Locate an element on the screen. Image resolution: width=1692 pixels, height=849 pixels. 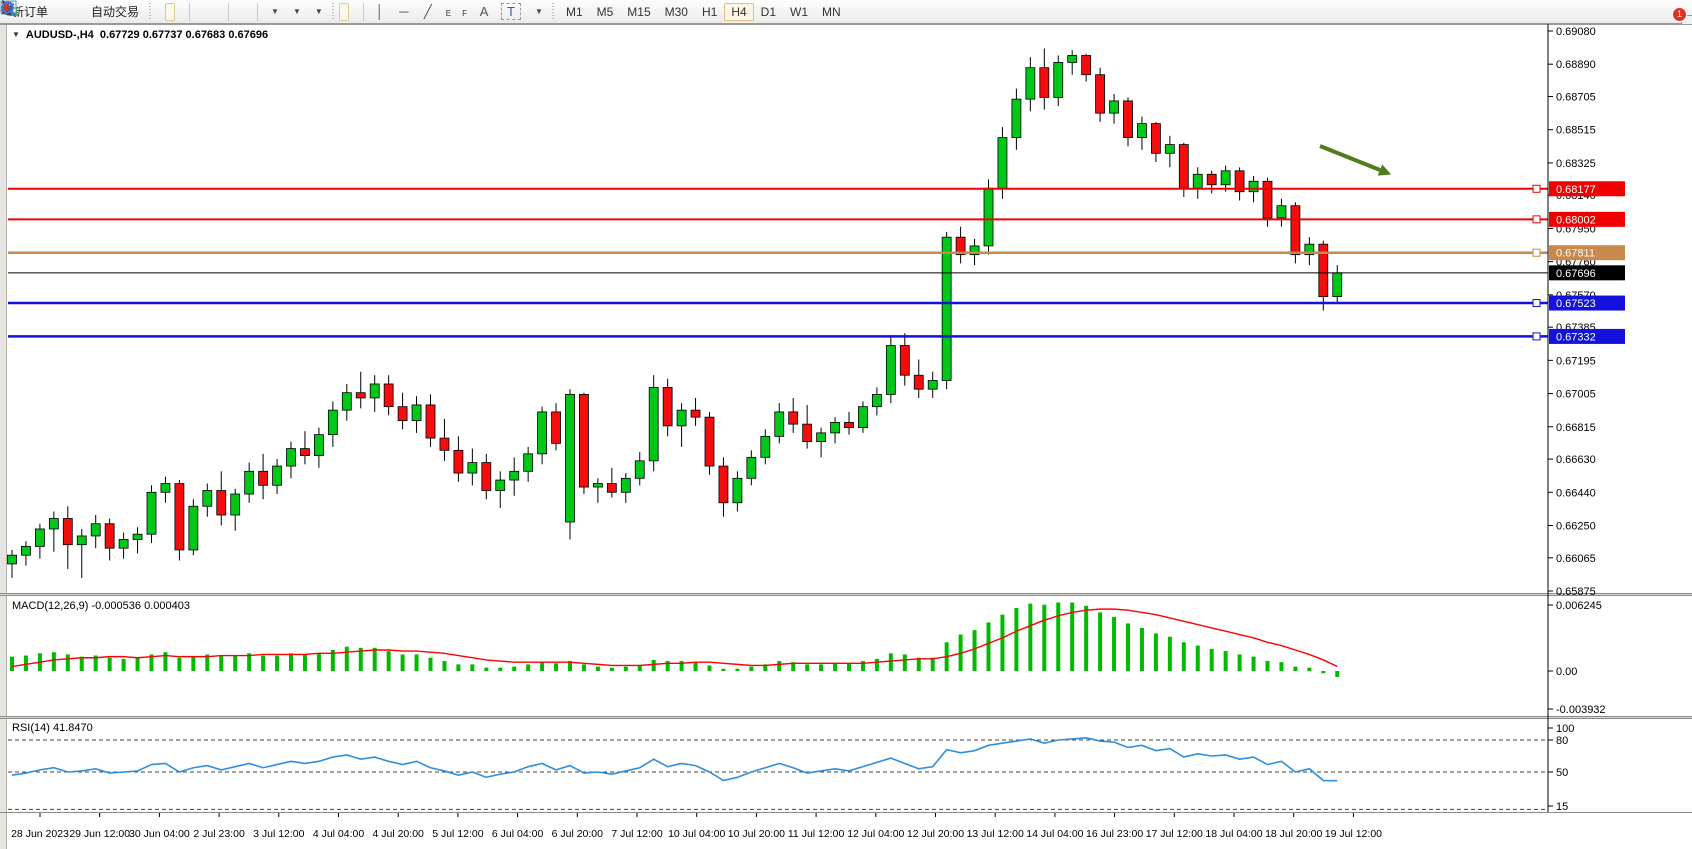
svg-text: -0.003932 is located at coordinates (1581, 710).